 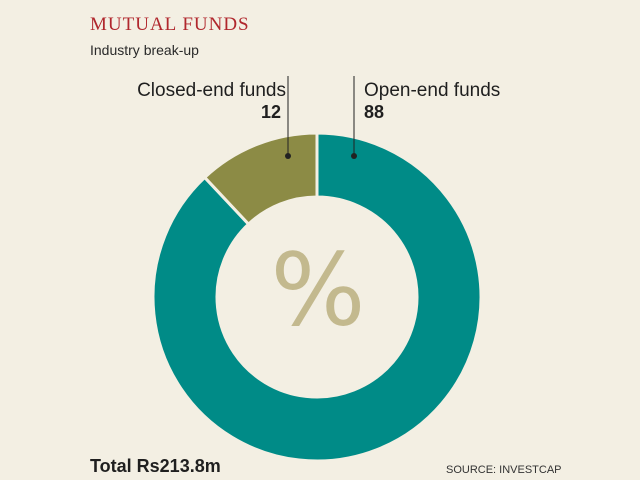 What do you see at coordinates (374, 112) in the screenshot?
I see `open-end-value: 88` at bounding box center [374, 112].